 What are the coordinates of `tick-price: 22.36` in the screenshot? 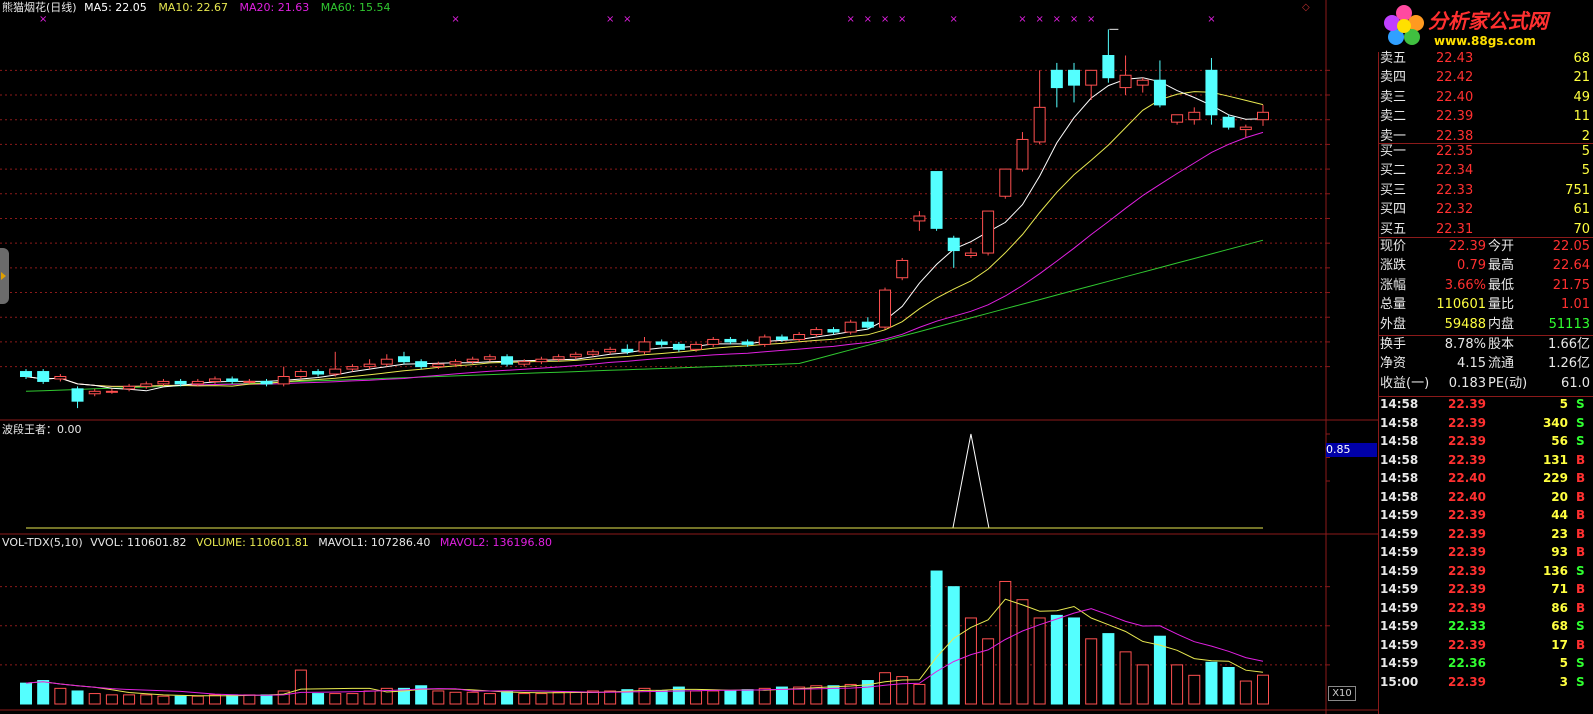 It's located at (1467, 663).